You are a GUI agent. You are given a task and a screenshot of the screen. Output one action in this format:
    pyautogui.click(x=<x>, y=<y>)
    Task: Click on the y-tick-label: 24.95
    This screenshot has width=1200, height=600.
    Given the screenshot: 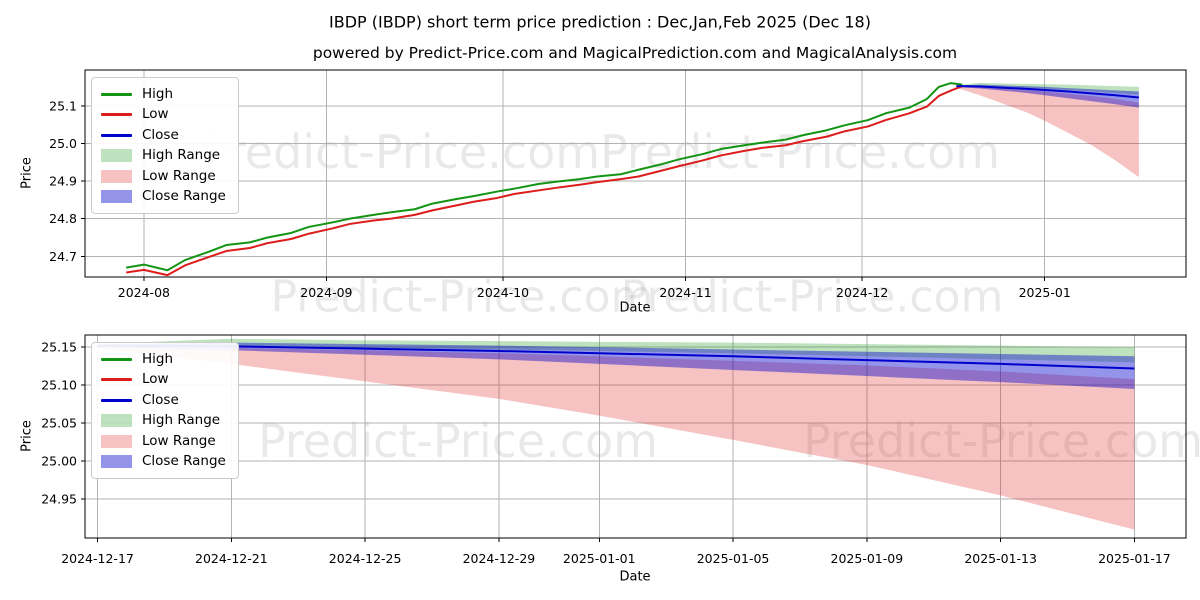 What is the action you would take?
    pyautogui.click(x=59, y=499)
    